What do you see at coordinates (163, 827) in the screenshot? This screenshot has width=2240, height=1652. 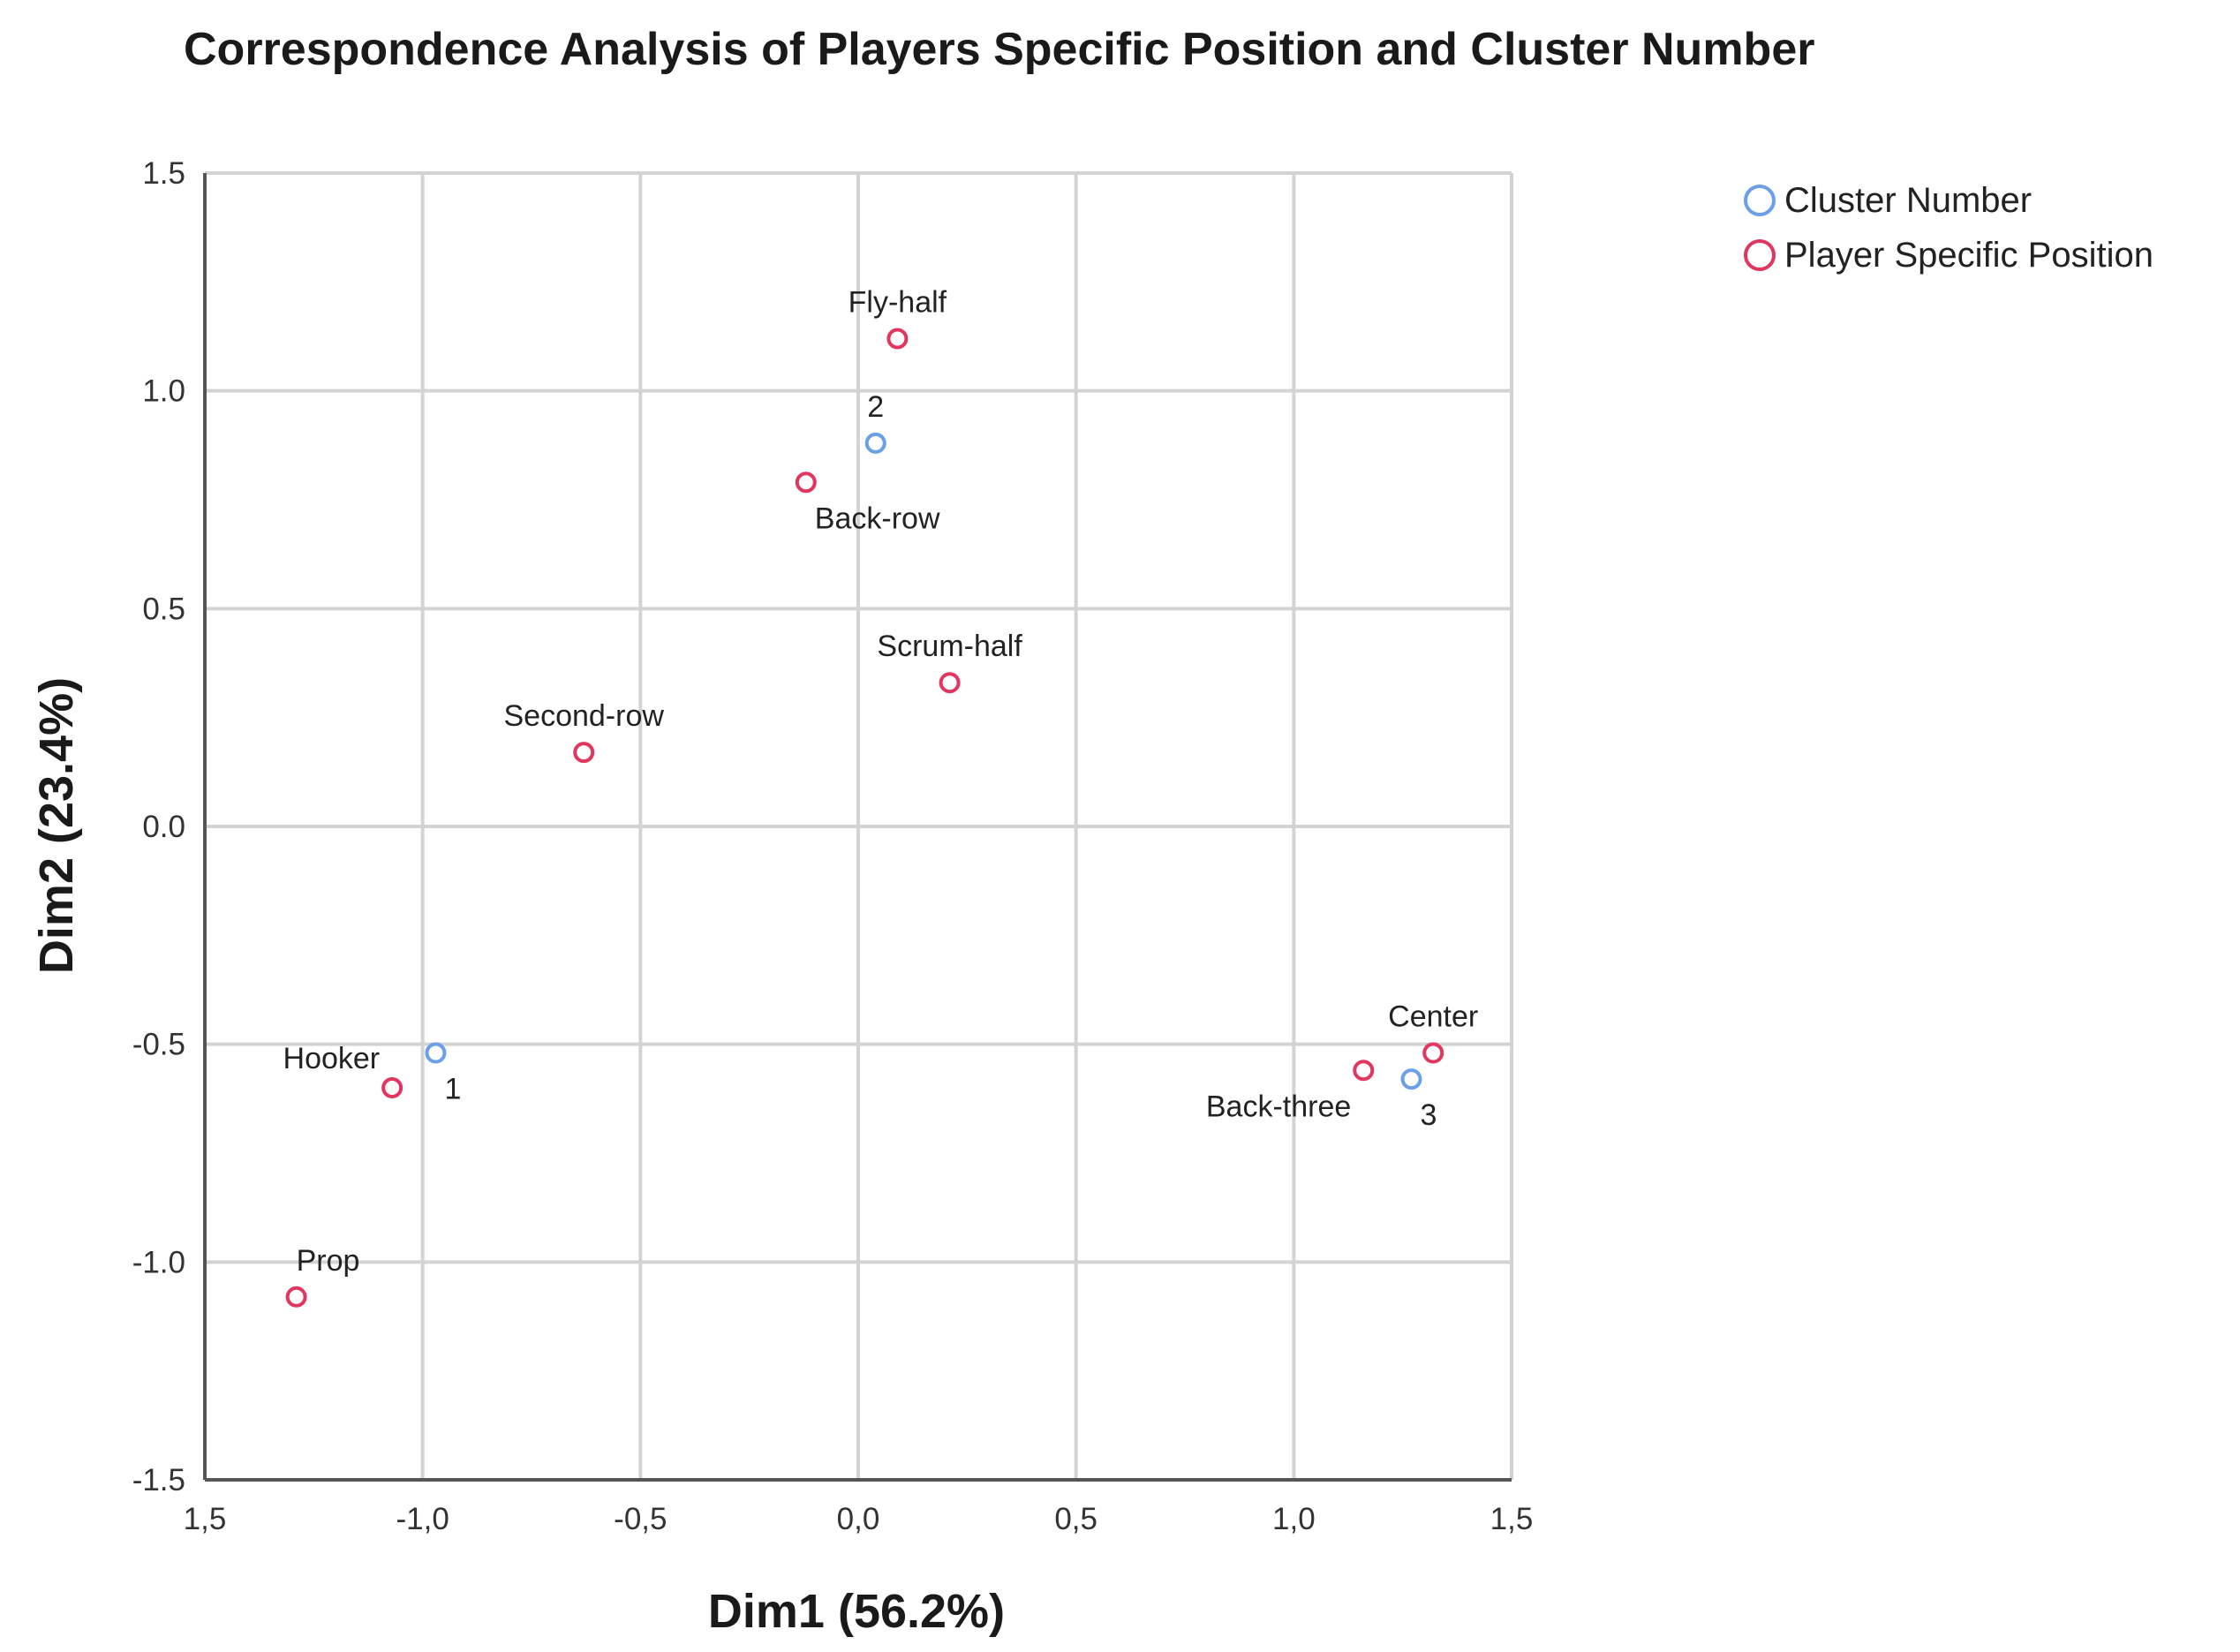 I see `y-tick-label: 0.0` at bounding box center [163, 827].